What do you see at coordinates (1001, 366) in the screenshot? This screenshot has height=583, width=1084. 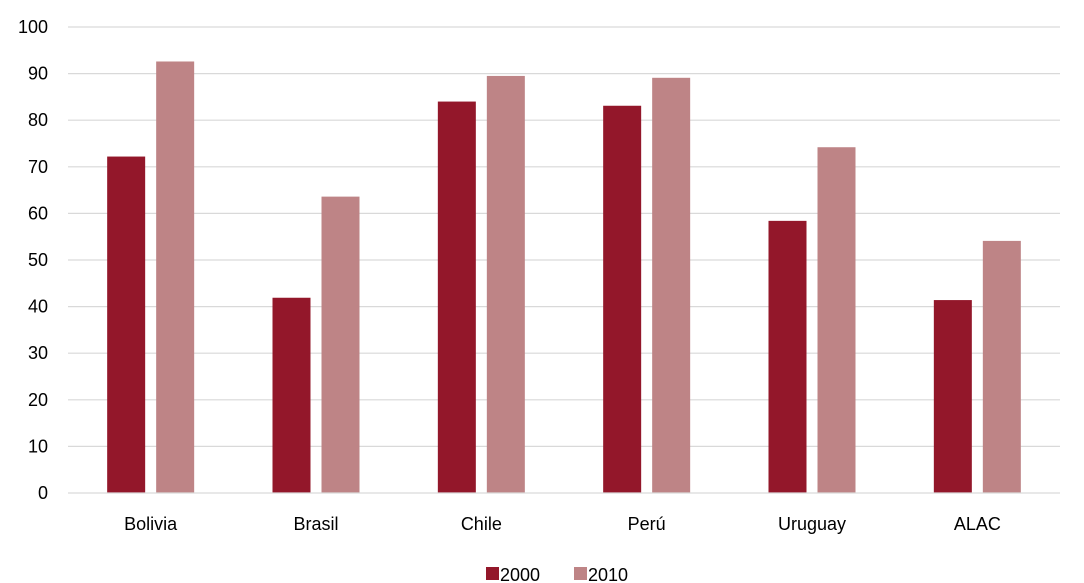 I see `bar-2010-alac` at bounding box center [1001, 366].